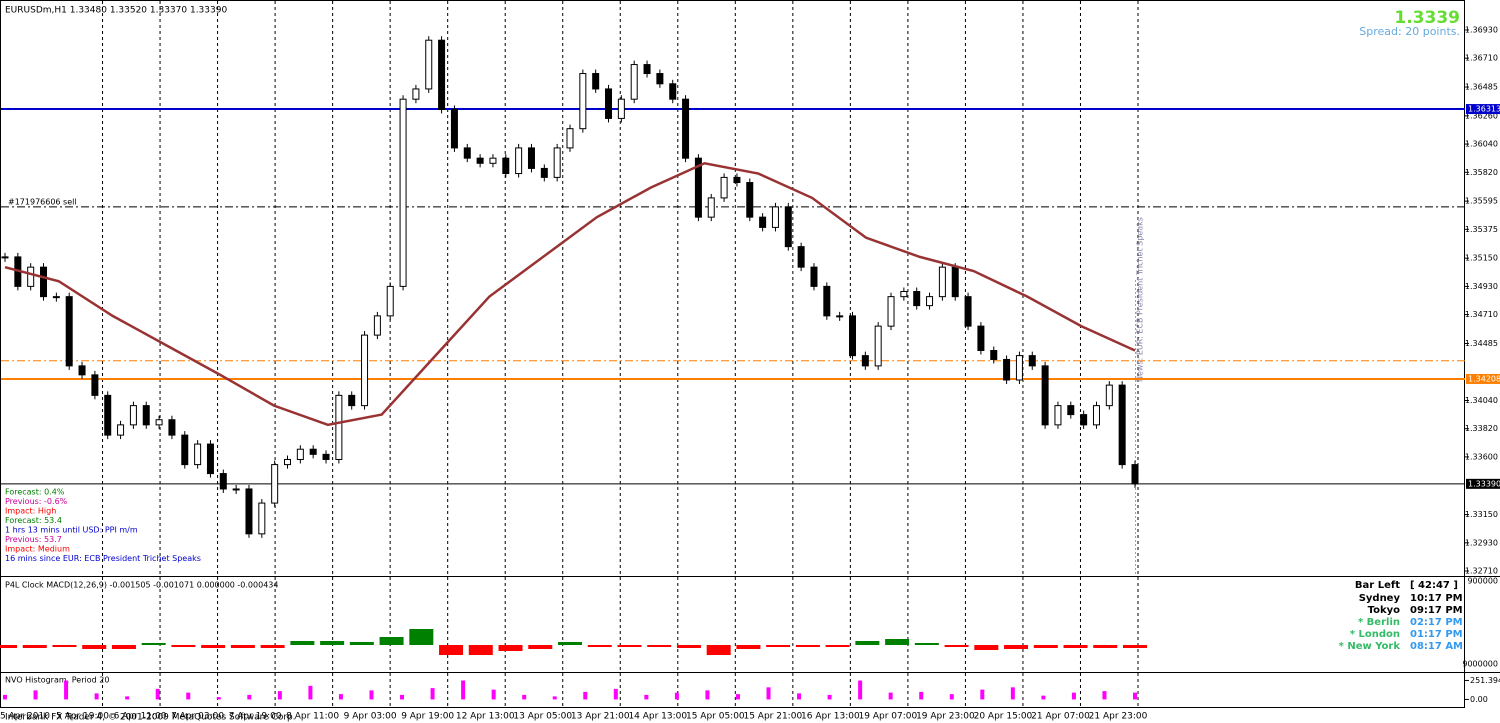 This screenshot has height=723, width=1500. Describe the element at coordinates (1479, 699) in the screenshot. I see `nvo-tick-label: 0.00` at that location.